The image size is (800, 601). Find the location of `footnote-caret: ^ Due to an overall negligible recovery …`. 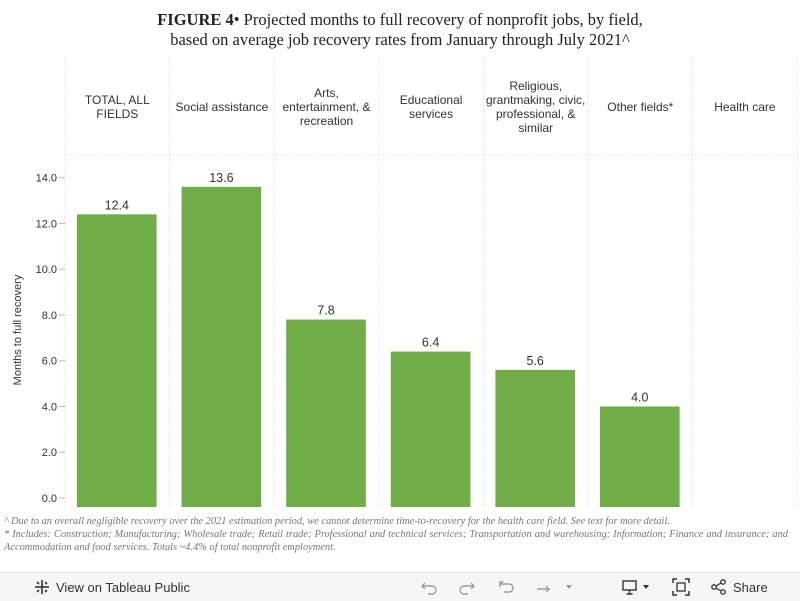

footnote-caret: ^ Due to an overall negligible recovery … is located at coordinates (337, 521).